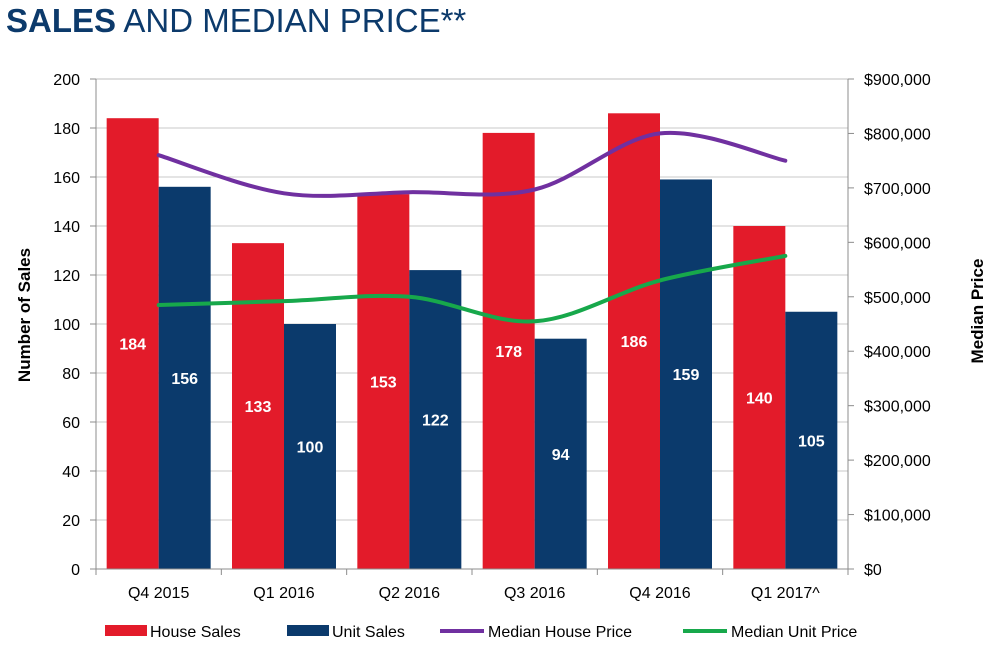 This screenshot has width=995, height=648. I want to click on y2-tick-label: $700,000, so click(897, 189).